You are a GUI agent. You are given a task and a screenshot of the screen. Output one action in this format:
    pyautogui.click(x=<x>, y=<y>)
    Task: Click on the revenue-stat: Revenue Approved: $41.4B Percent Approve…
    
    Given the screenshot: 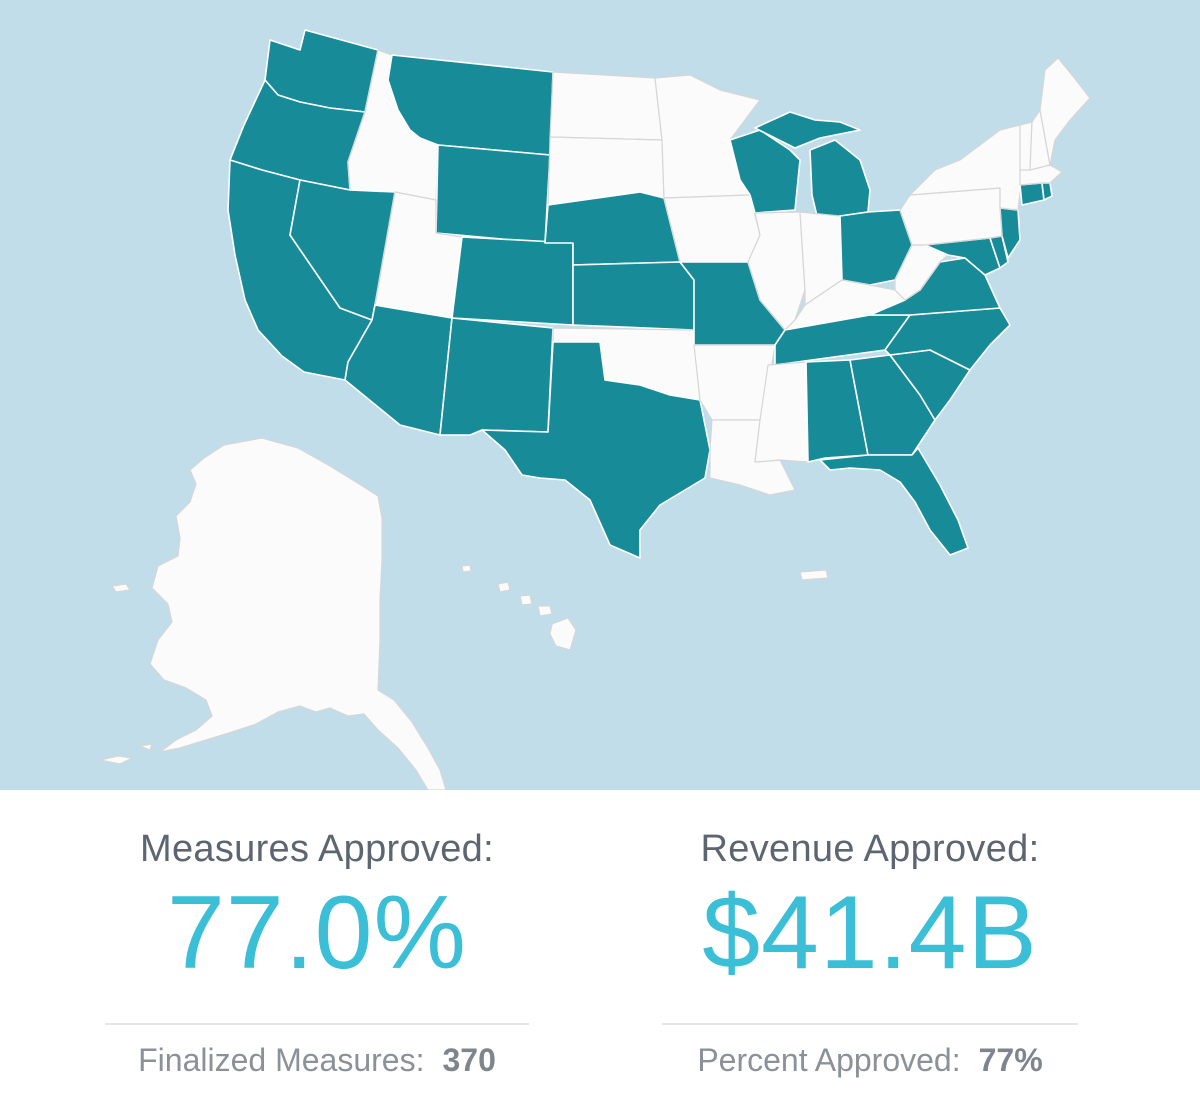 What is the action you would take?
    pyautogui.click(x=870, y=952)
    